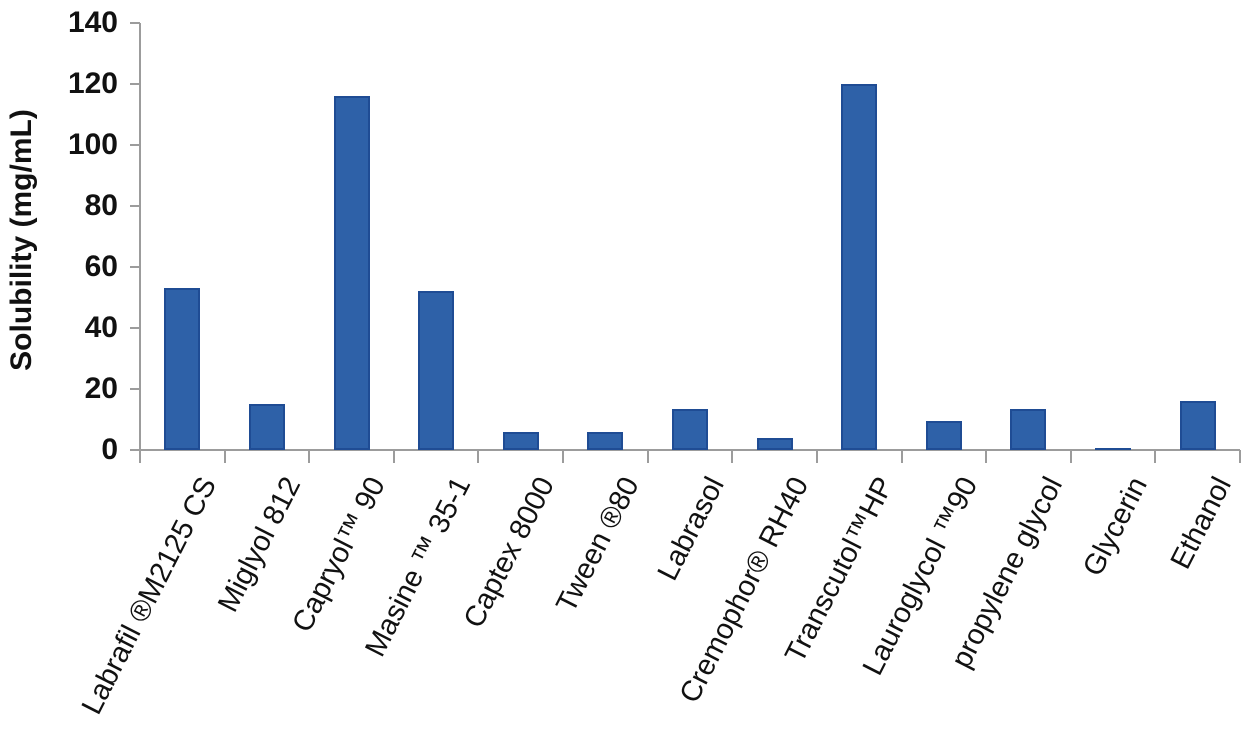 This screenshot has height=746, width=1248. I want to click on x-category-label-1: Labrafil ®M2125 CS, so click(149, 596).